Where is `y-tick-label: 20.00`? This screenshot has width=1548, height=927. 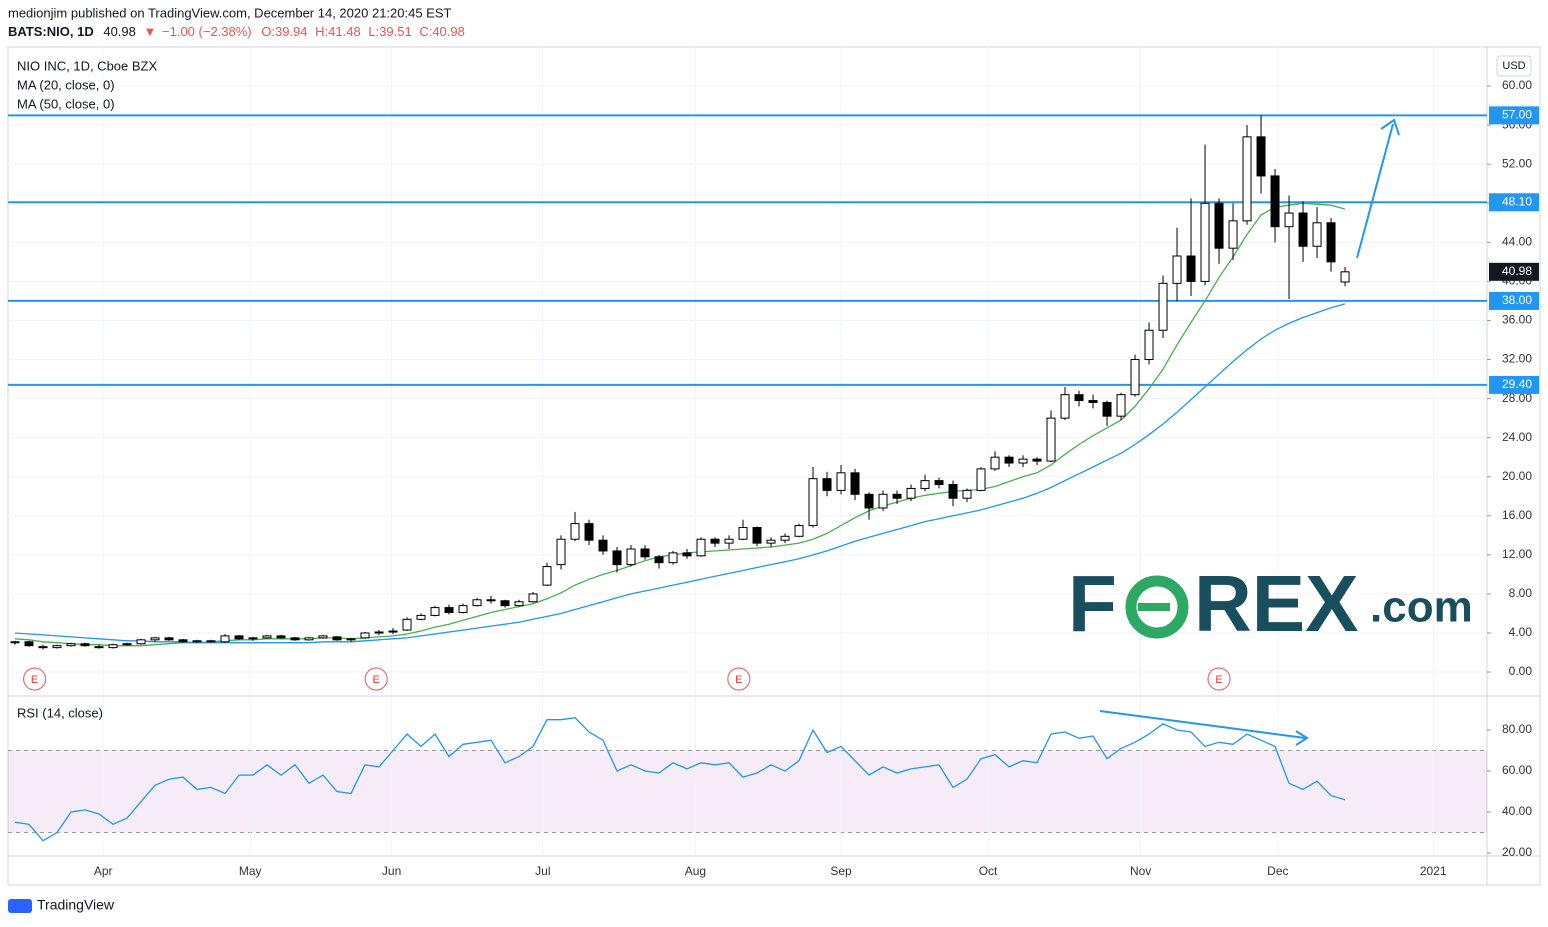 y-tick-label: 20.00 is located at coordinates (1517, 476).